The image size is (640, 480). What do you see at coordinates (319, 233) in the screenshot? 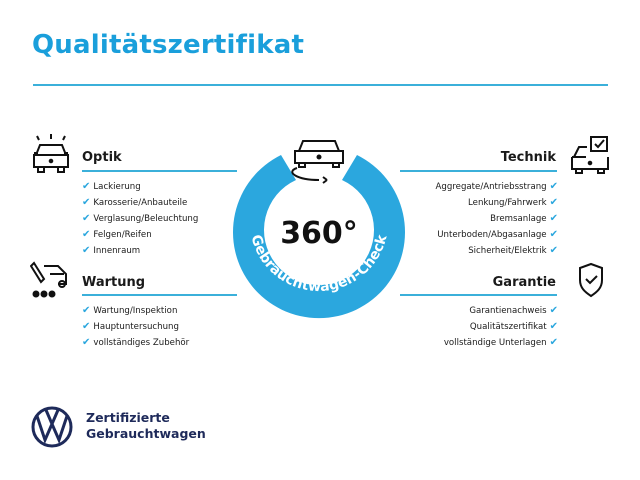
I see `big-360-text: 360°` at bounding box center [319, 233].